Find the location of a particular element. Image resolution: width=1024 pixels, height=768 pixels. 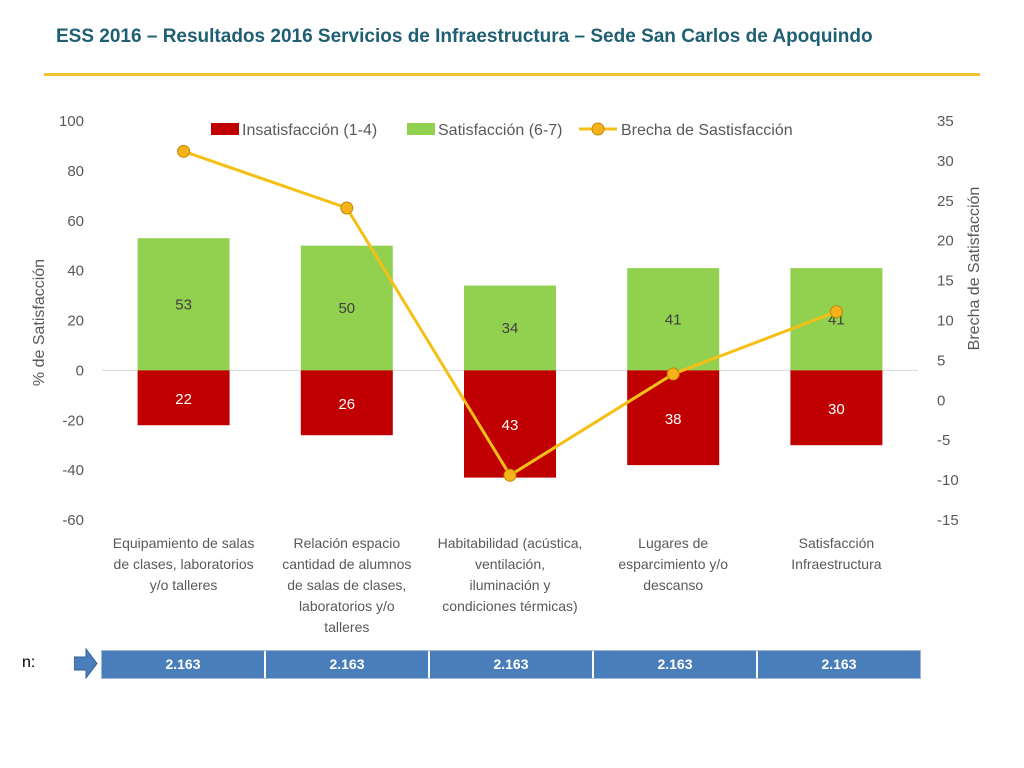

y-tick-label: -20 is located at coordinates (73, 420).